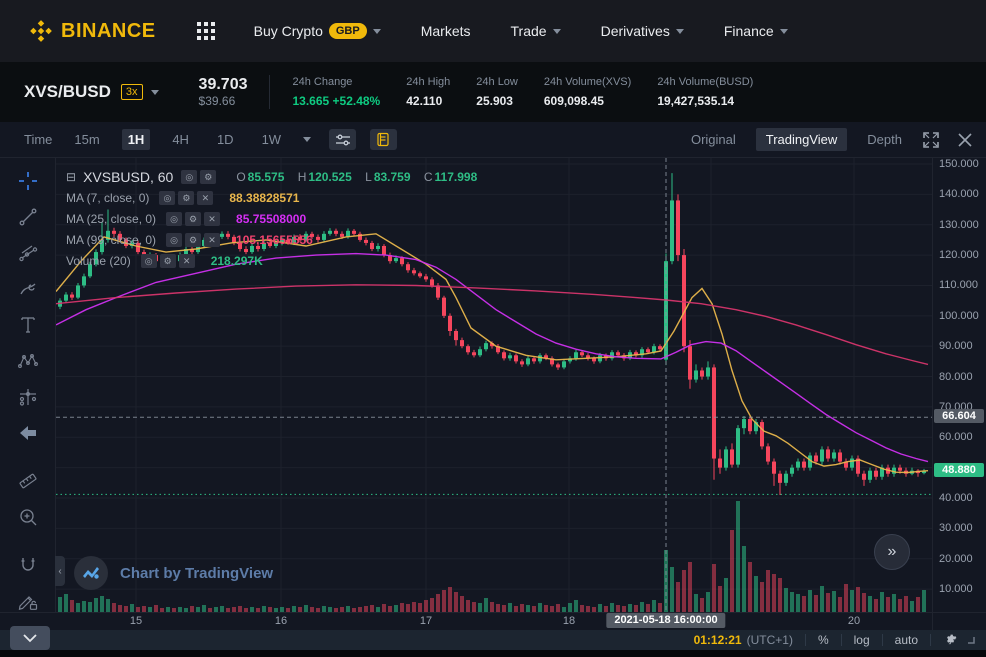 The width and height of the screenshot is (986, 657). I want to click on journal-icon, so click(383, 139).